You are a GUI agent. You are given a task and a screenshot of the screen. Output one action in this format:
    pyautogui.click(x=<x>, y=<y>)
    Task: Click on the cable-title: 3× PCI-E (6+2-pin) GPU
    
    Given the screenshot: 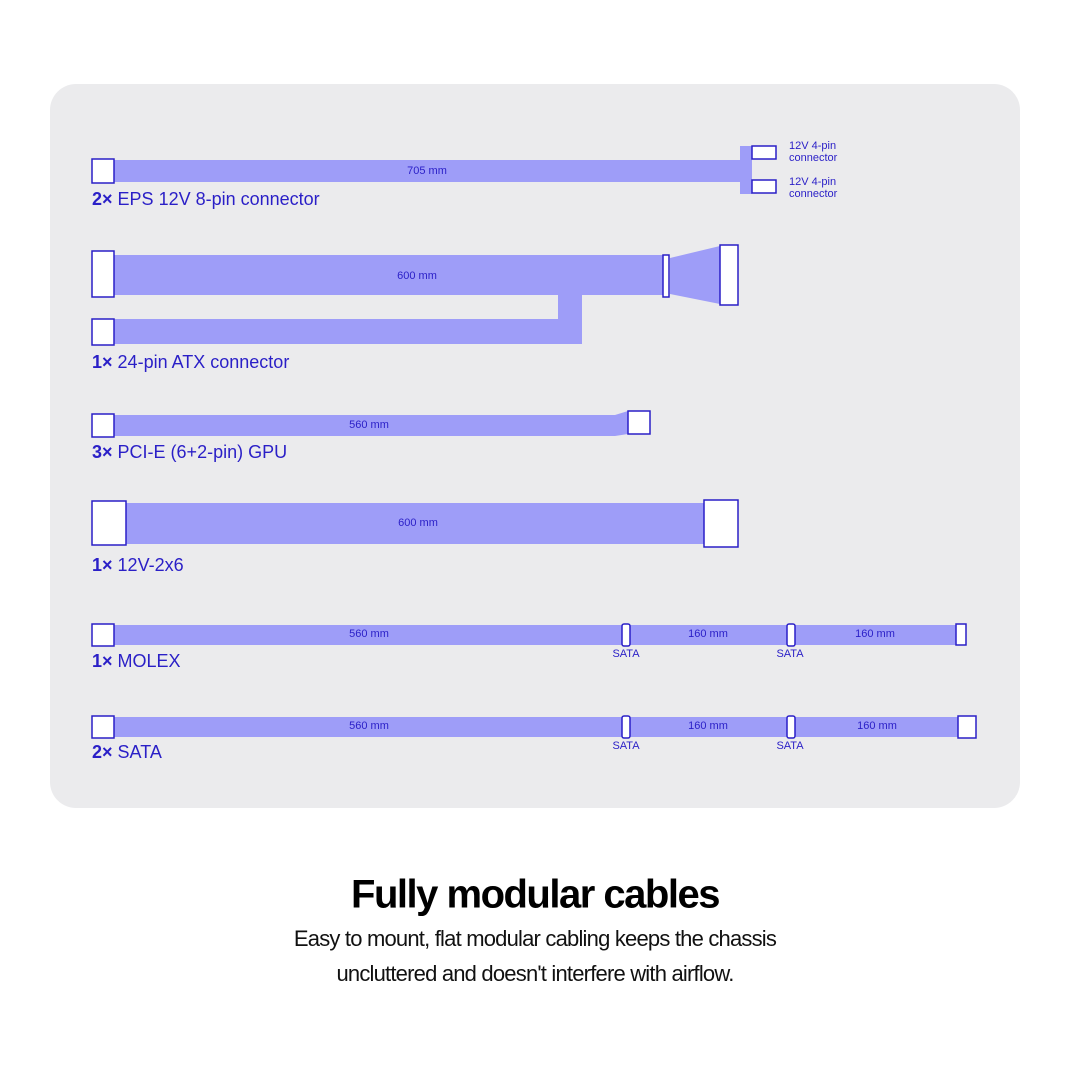 What is the action you would take?
    pyautogui.click(x=189, y=452)
    